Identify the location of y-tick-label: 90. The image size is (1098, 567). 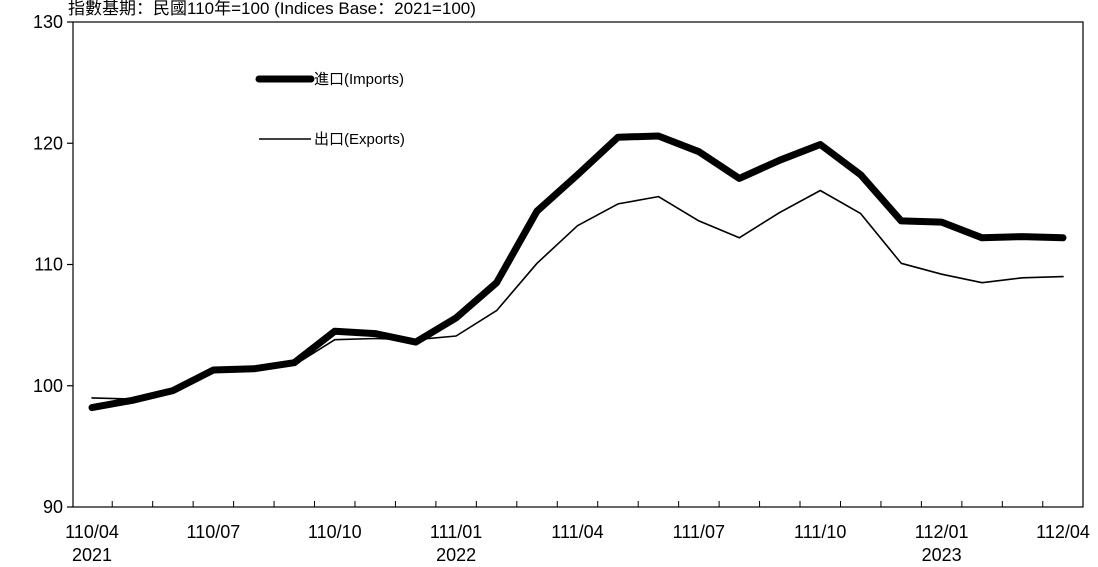
(53, 507).